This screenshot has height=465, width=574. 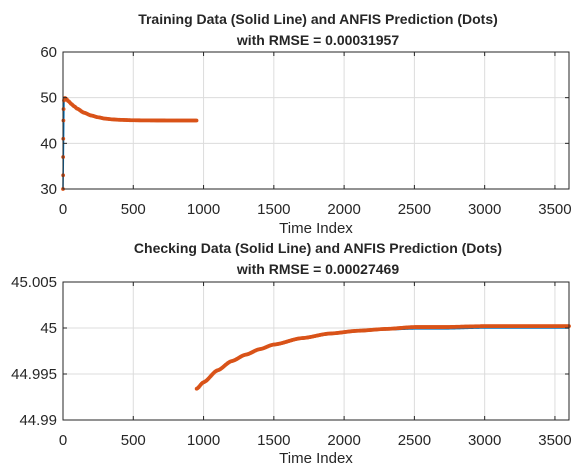 What do you see at coordinates (48, 189) in the screenshot?
I see `y-tick-label: 30` at bounding box center [48, 189].